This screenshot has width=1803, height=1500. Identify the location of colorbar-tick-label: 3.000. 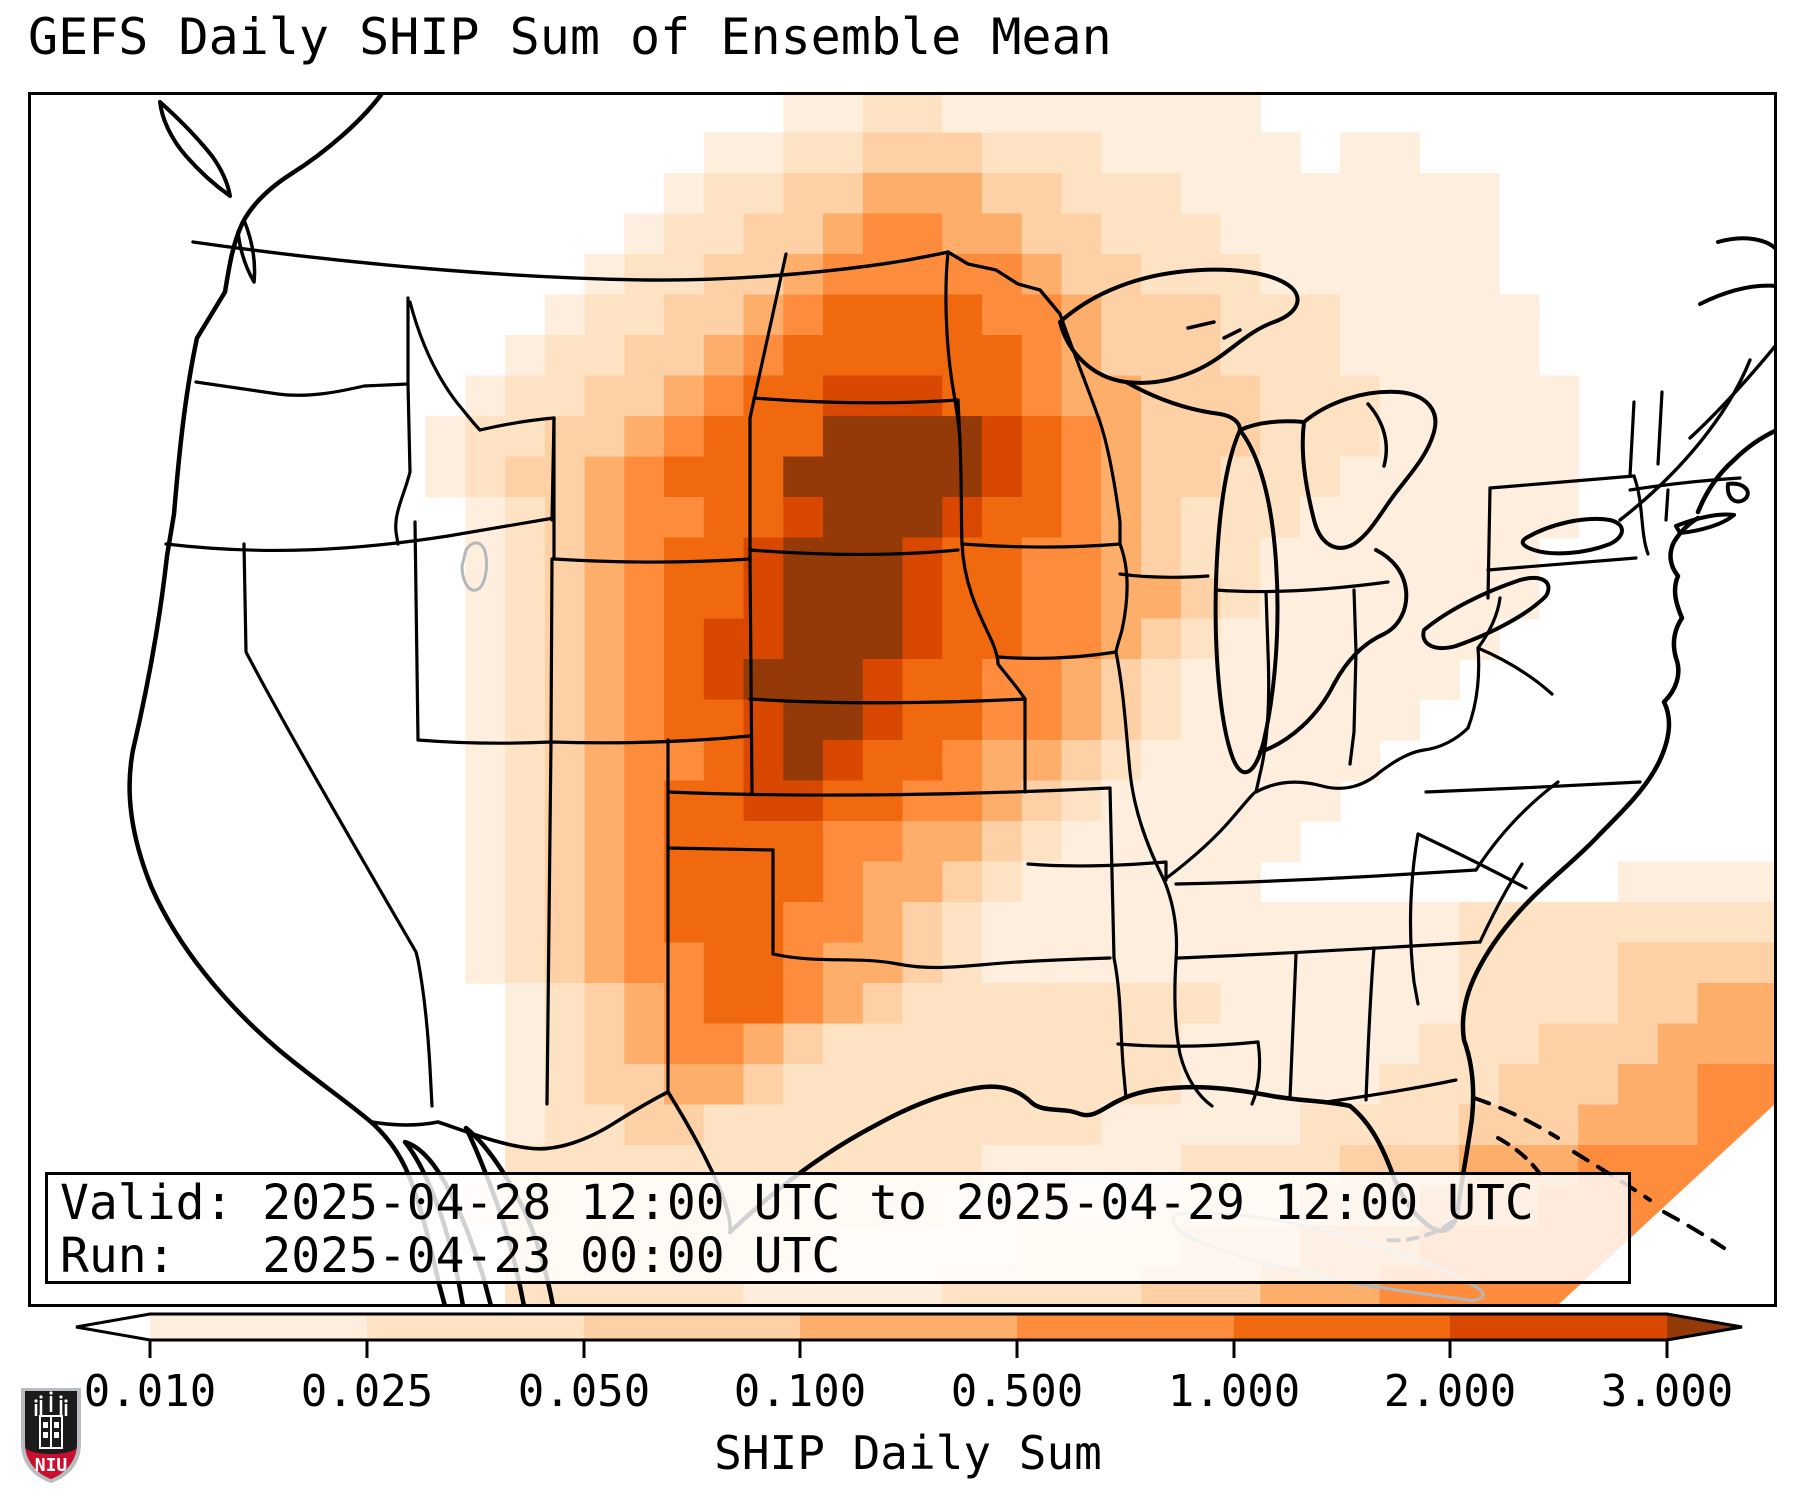
(1667, 1391).